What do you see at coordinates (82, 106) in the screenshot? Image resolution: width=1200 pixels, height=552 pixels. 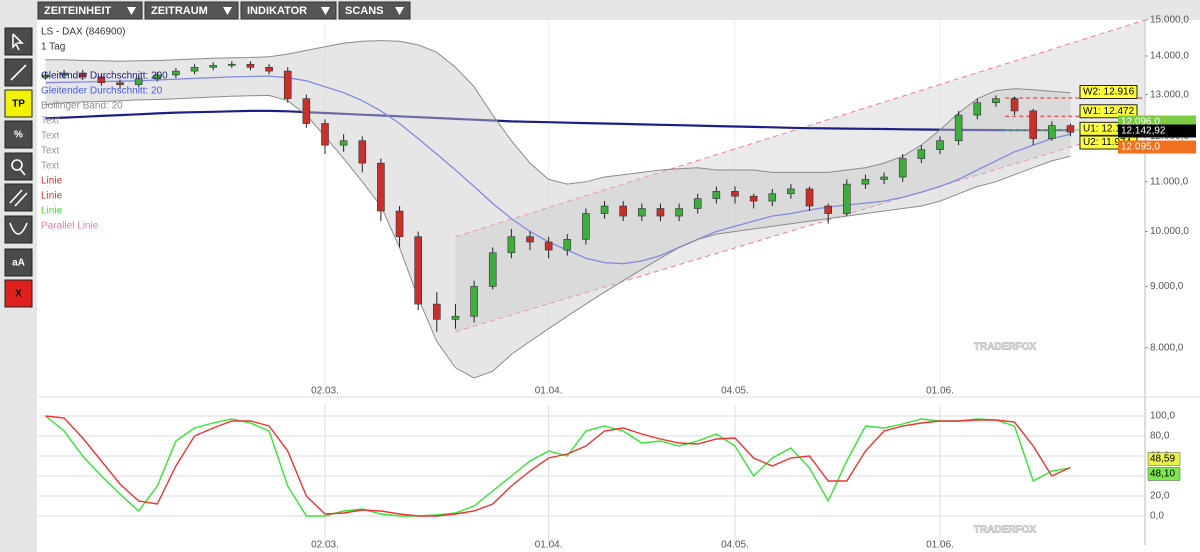 I see `legend-entry: Bollinger Band: 20` at bounding box center [82, 106].